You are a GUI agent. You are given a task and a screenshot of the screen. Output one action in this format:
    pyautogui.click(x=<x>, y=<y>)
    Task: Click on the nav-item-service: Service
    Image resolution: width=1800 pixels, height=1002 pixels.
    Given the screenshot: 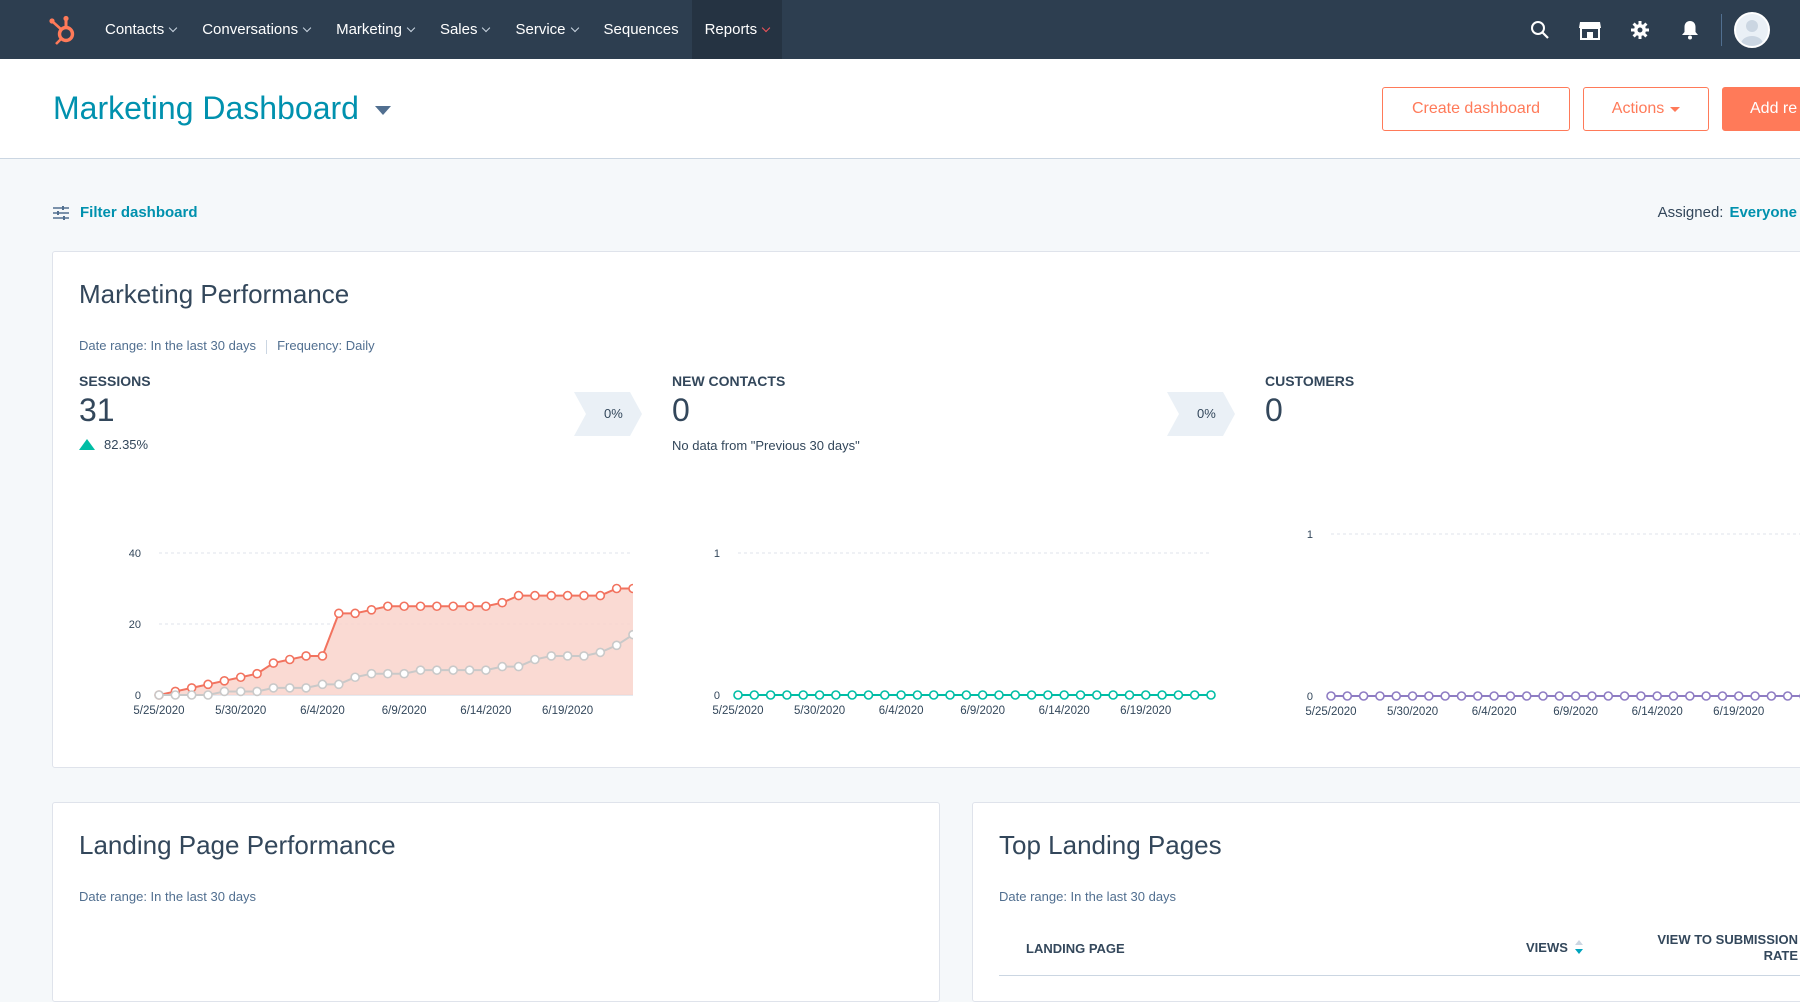 What is the action you would take?
    pyautogui.click(x=546, y=29)
    